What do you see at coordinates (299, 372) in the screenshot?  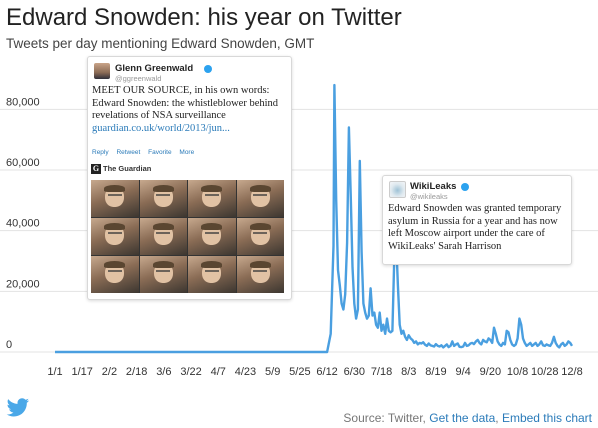 I see `x-tick-label: 5/25` at bounding box center [299, 372].